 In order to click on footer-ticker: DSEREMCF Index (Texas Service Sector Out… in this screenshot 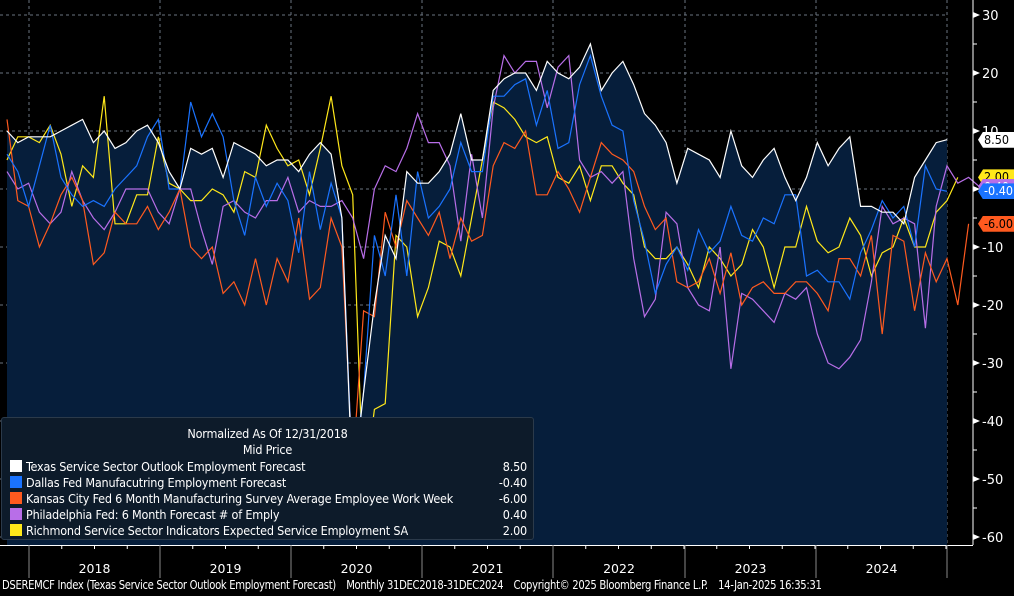, I will do `click(169, 585)`.